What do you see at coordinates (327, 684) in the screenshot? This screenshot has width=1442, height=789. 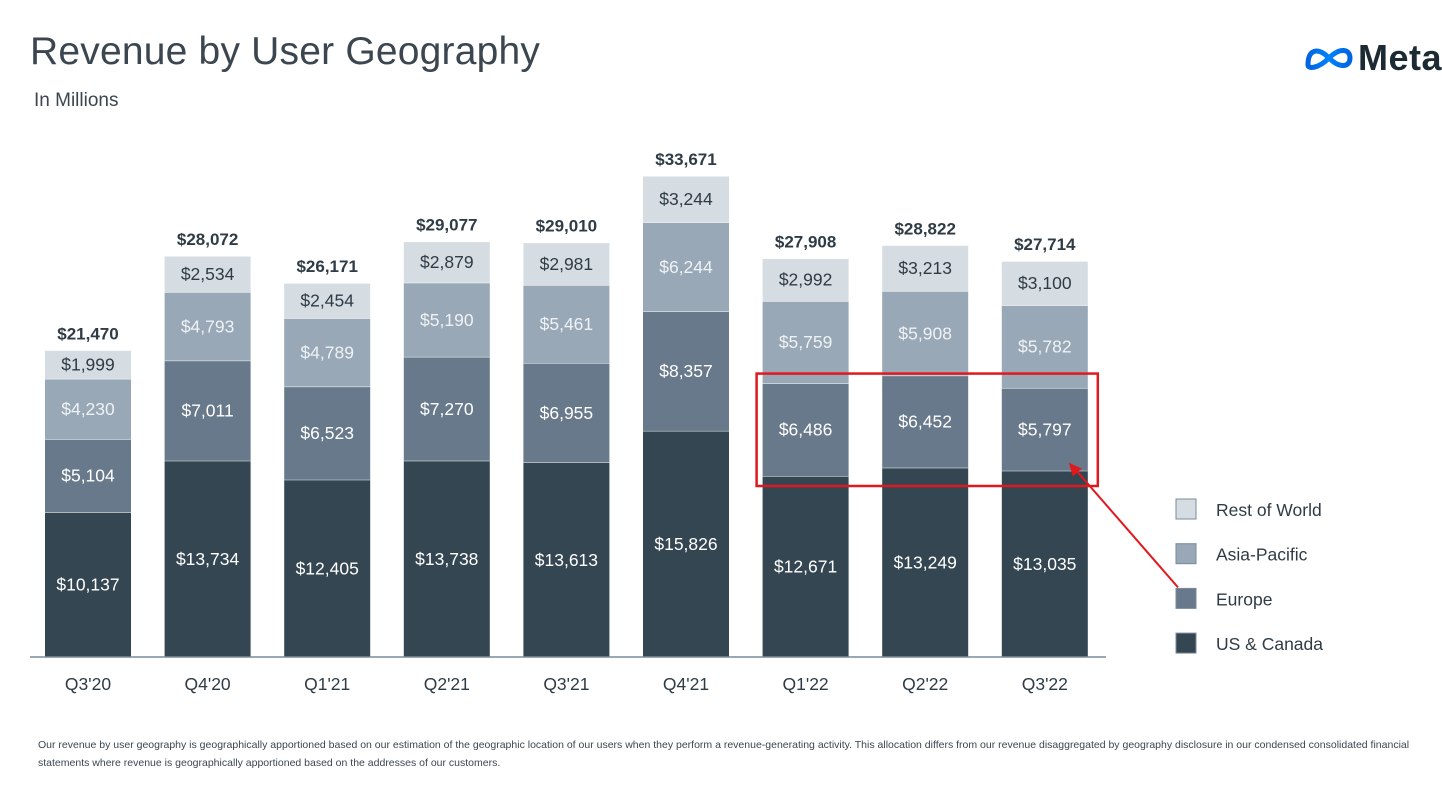 I see `x-tick-label: Q1'21` at bounding box center [327, 684].